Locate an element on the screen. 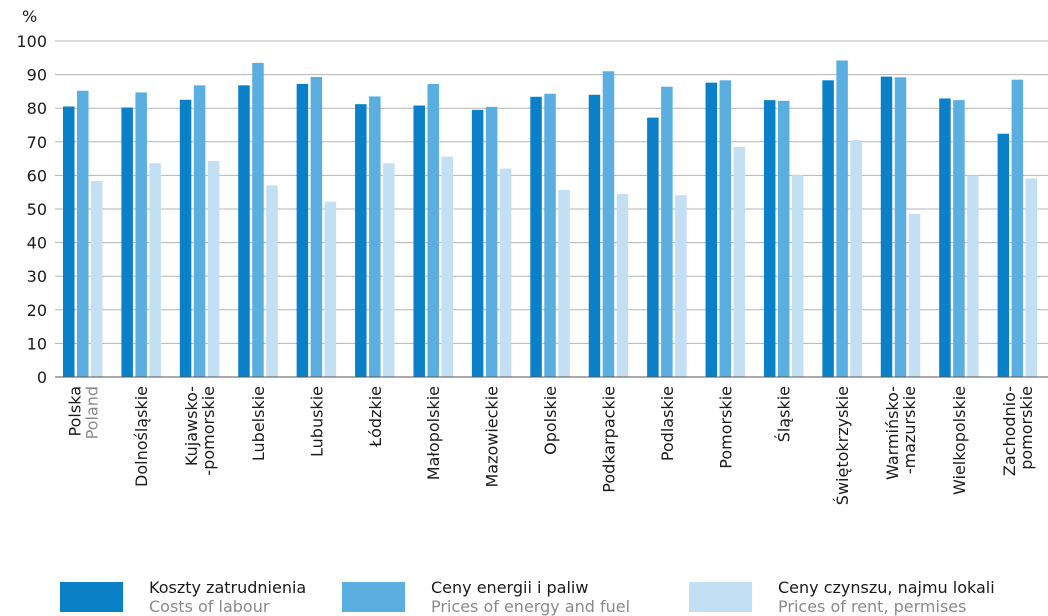  x-tick-2-line1: -pomorskie is located at coordinates (208, 431).